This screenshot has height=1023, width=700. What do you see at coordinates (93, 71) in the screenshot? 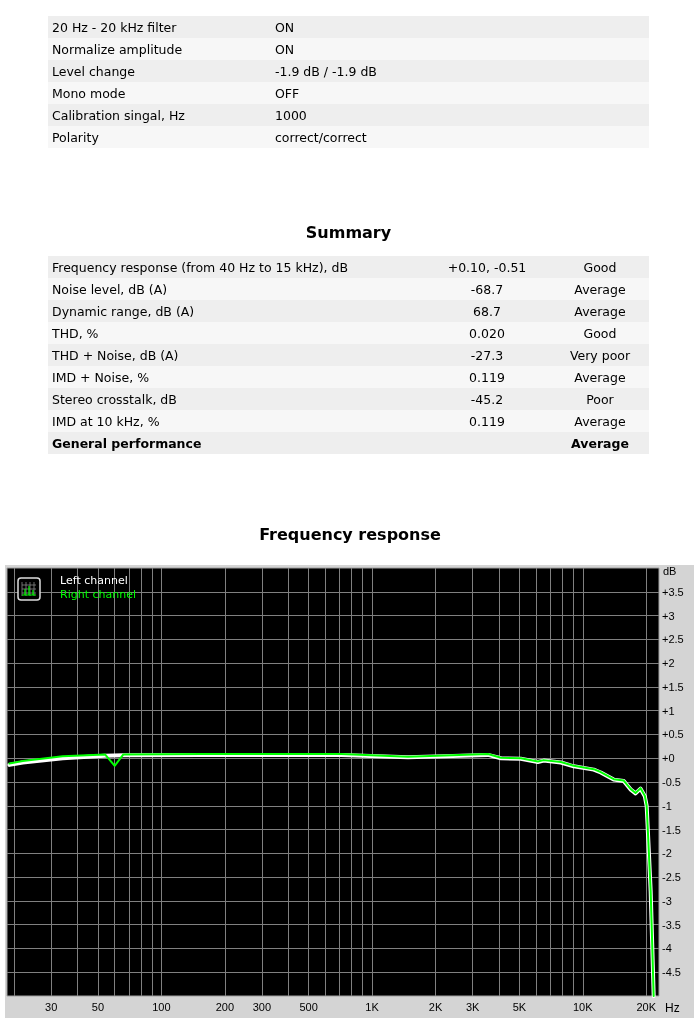
I see `category-label: Level change` at bounding box center [93, 71].